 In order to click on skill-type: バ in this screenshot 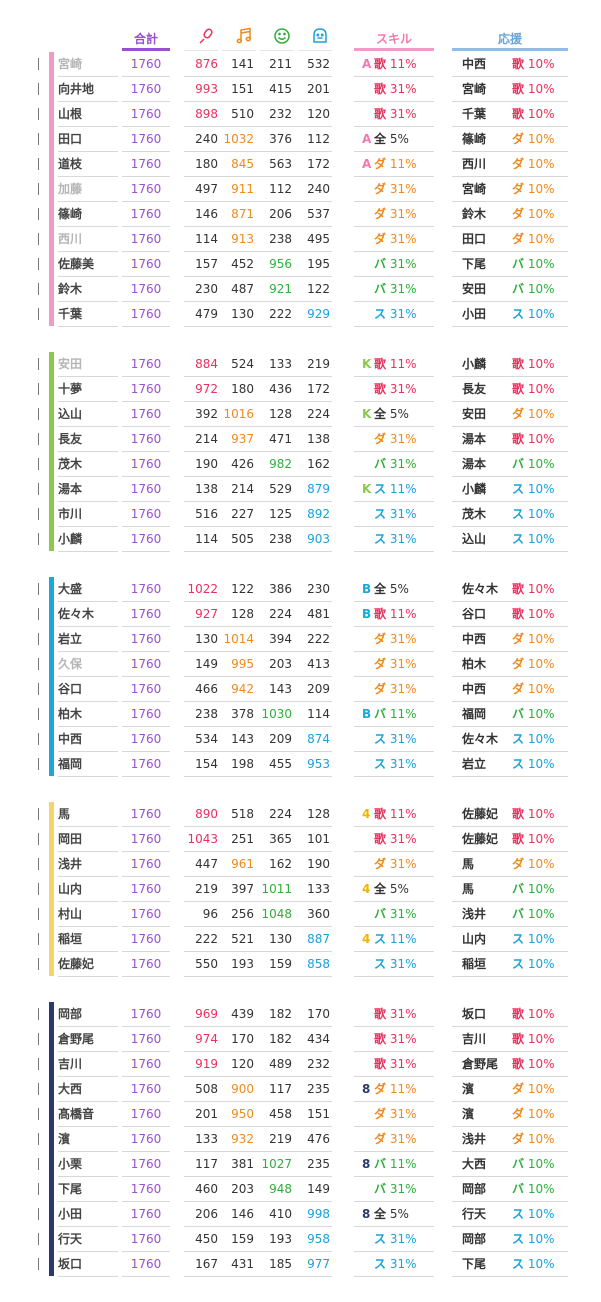, I will do `click(380, 264)`.